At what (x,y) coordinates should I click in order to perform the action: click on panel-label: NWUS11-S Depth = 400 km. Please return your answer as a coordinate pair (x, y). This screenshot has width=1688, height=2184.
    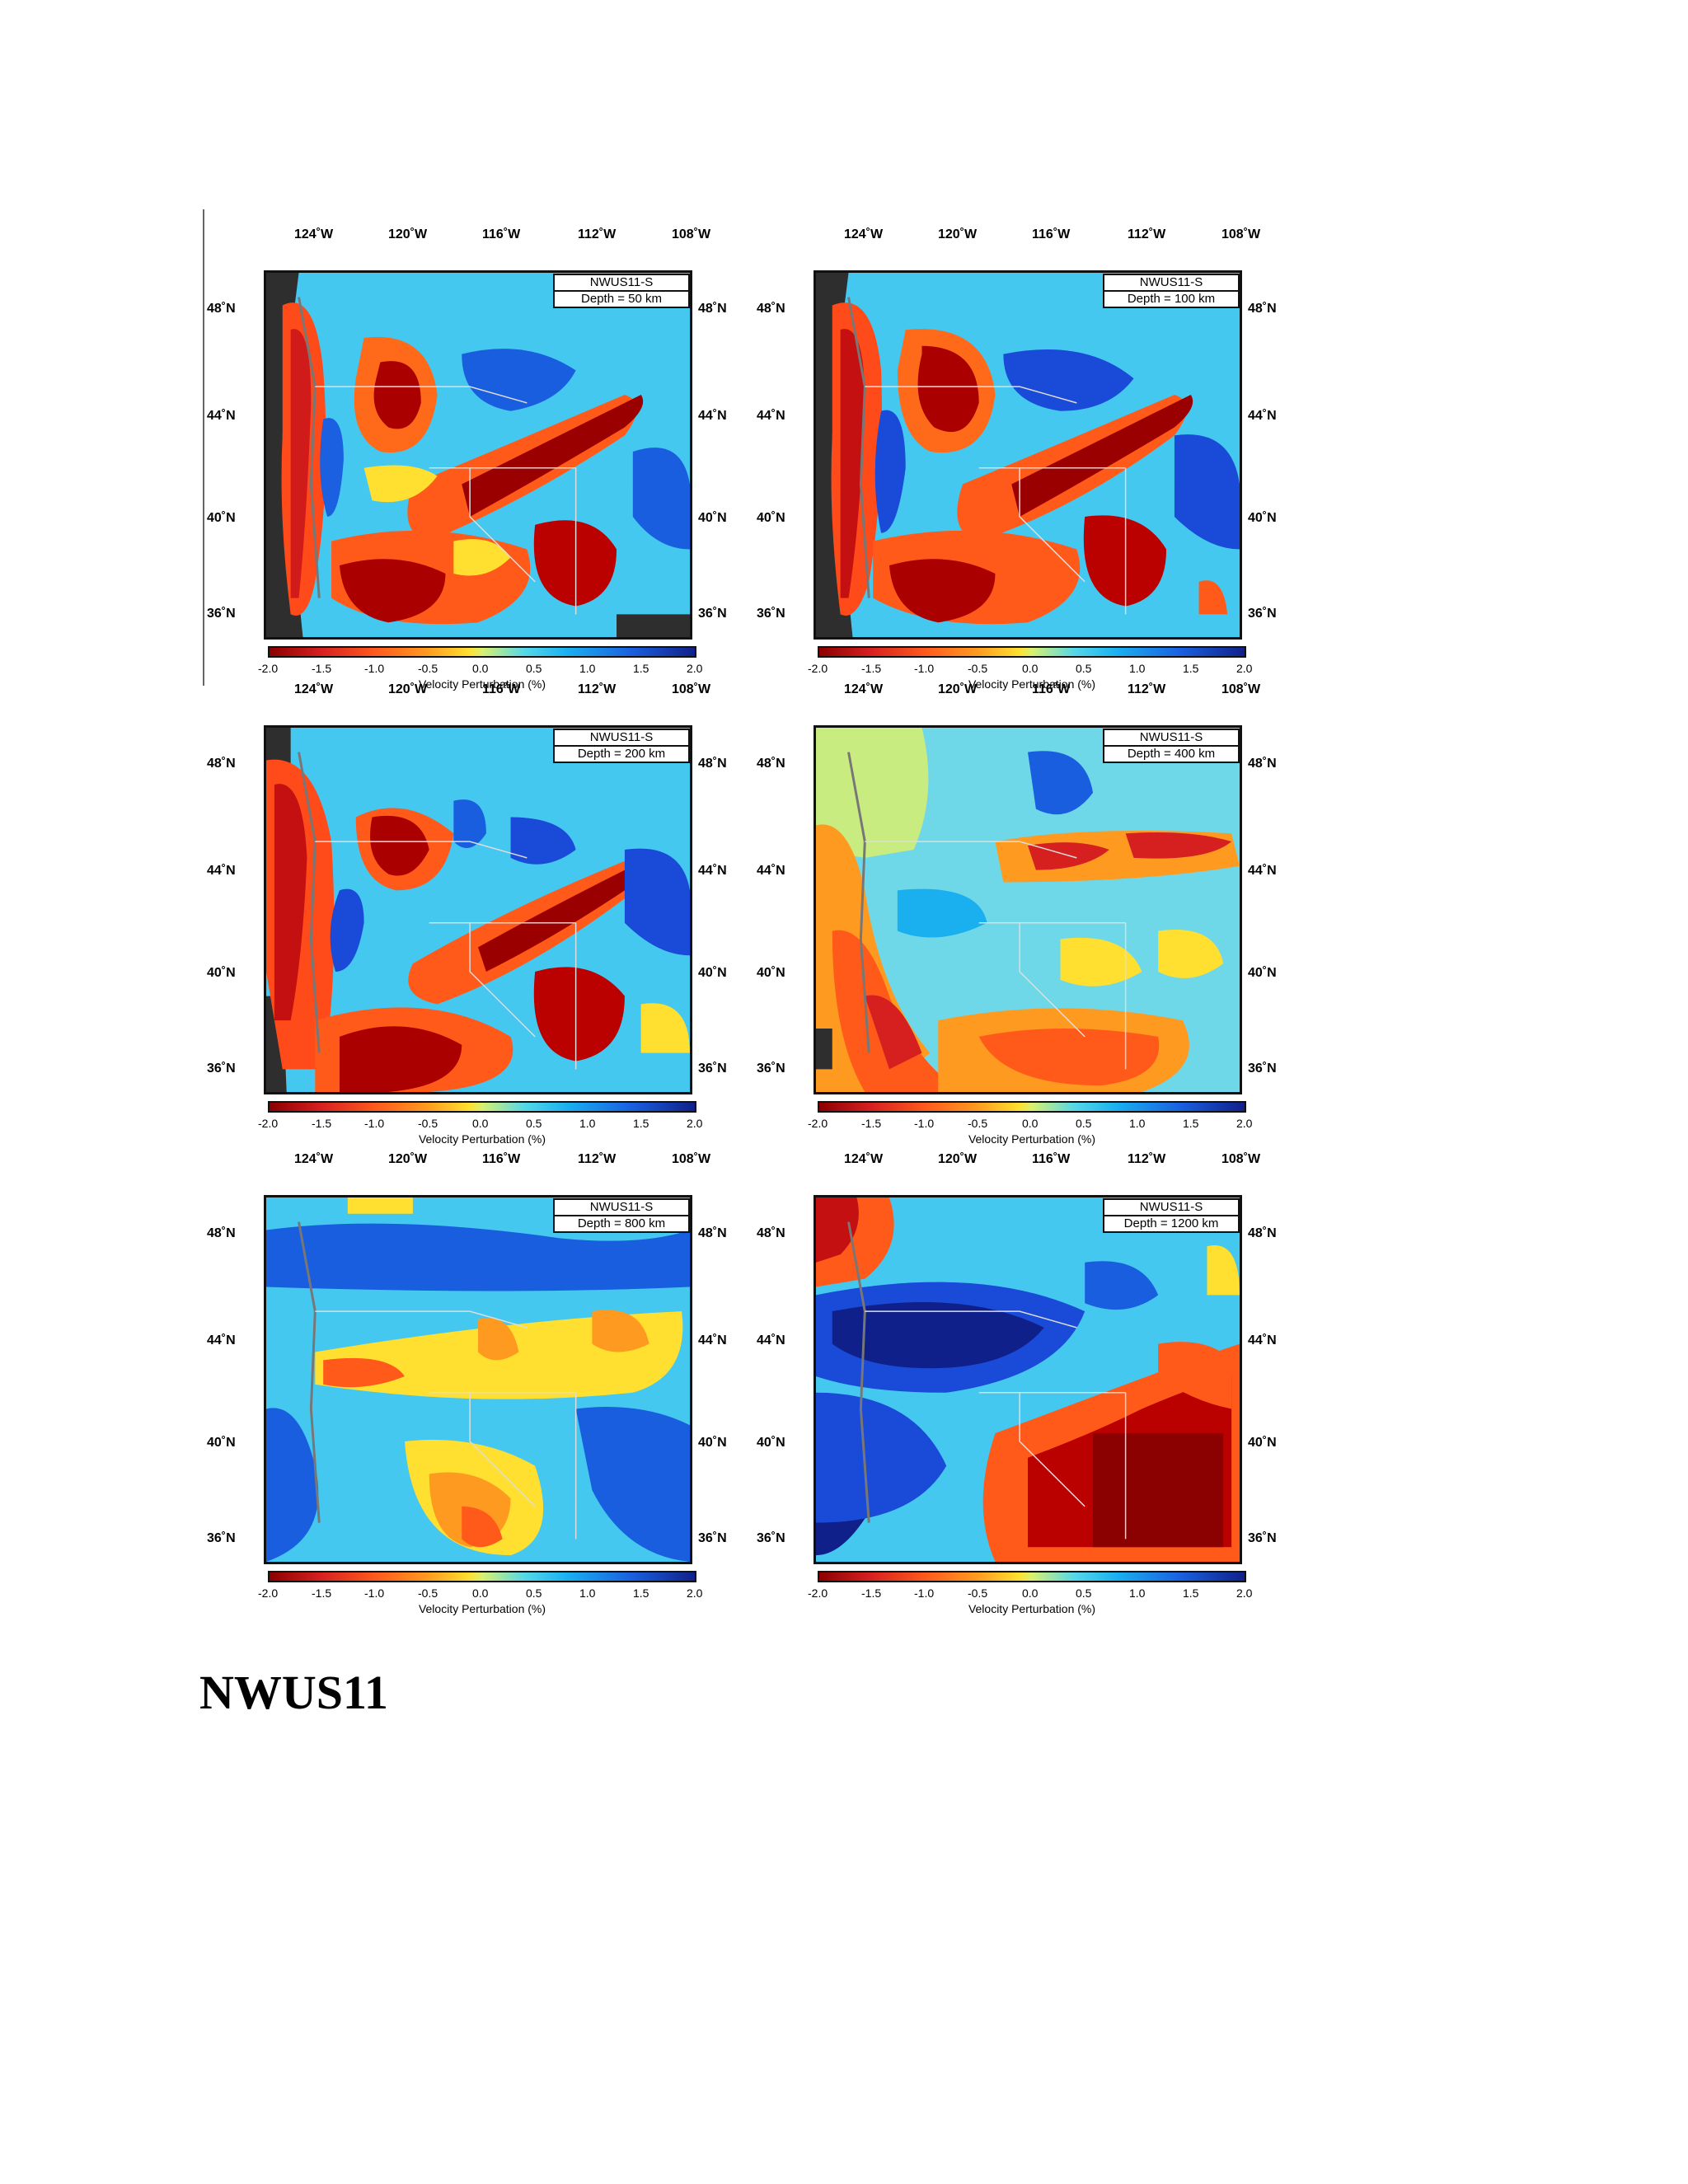
    Looking at the image, I should click on (1171, 746).